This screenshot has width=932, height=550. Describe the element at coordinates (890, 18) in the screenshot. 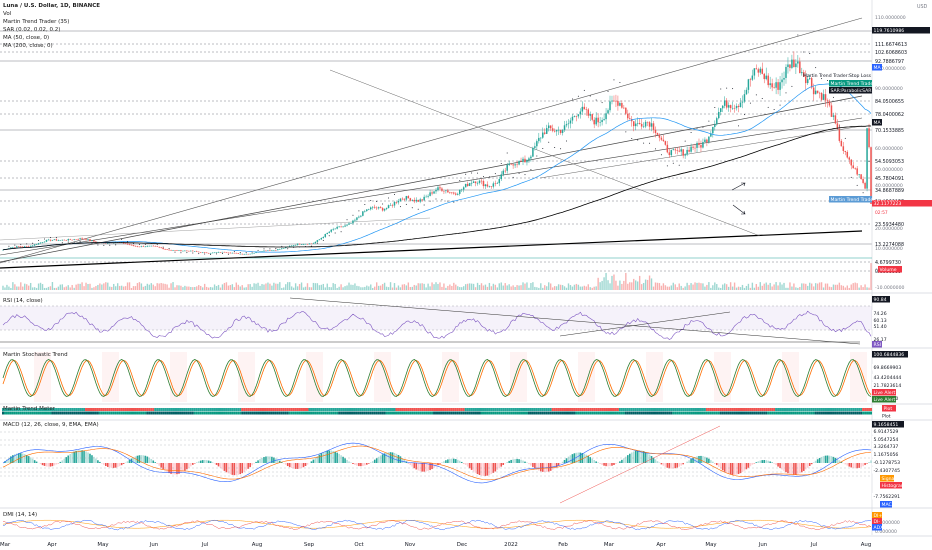

I see `price-axis-tick: 110.0000000` at that location.